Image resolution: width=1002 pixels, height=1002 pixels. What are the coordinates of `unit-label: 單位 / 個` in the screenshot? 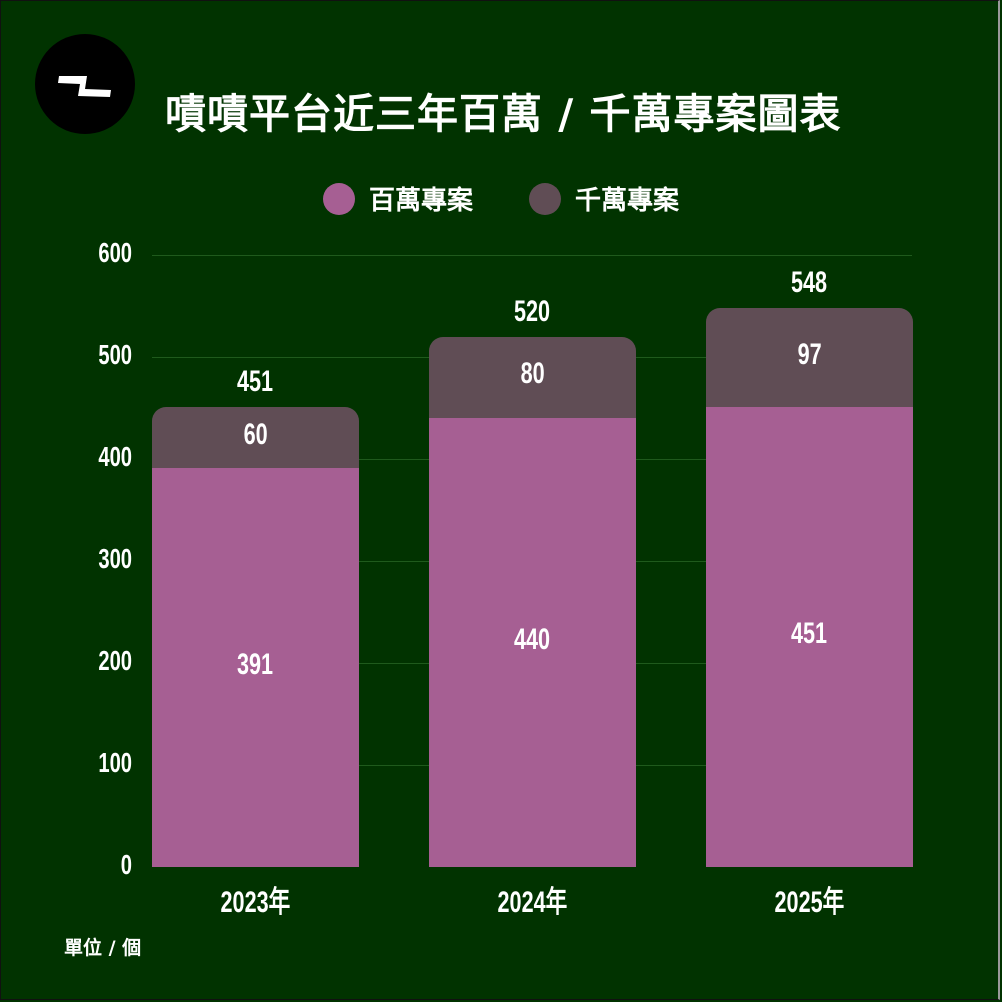 It's located at (103, 948).